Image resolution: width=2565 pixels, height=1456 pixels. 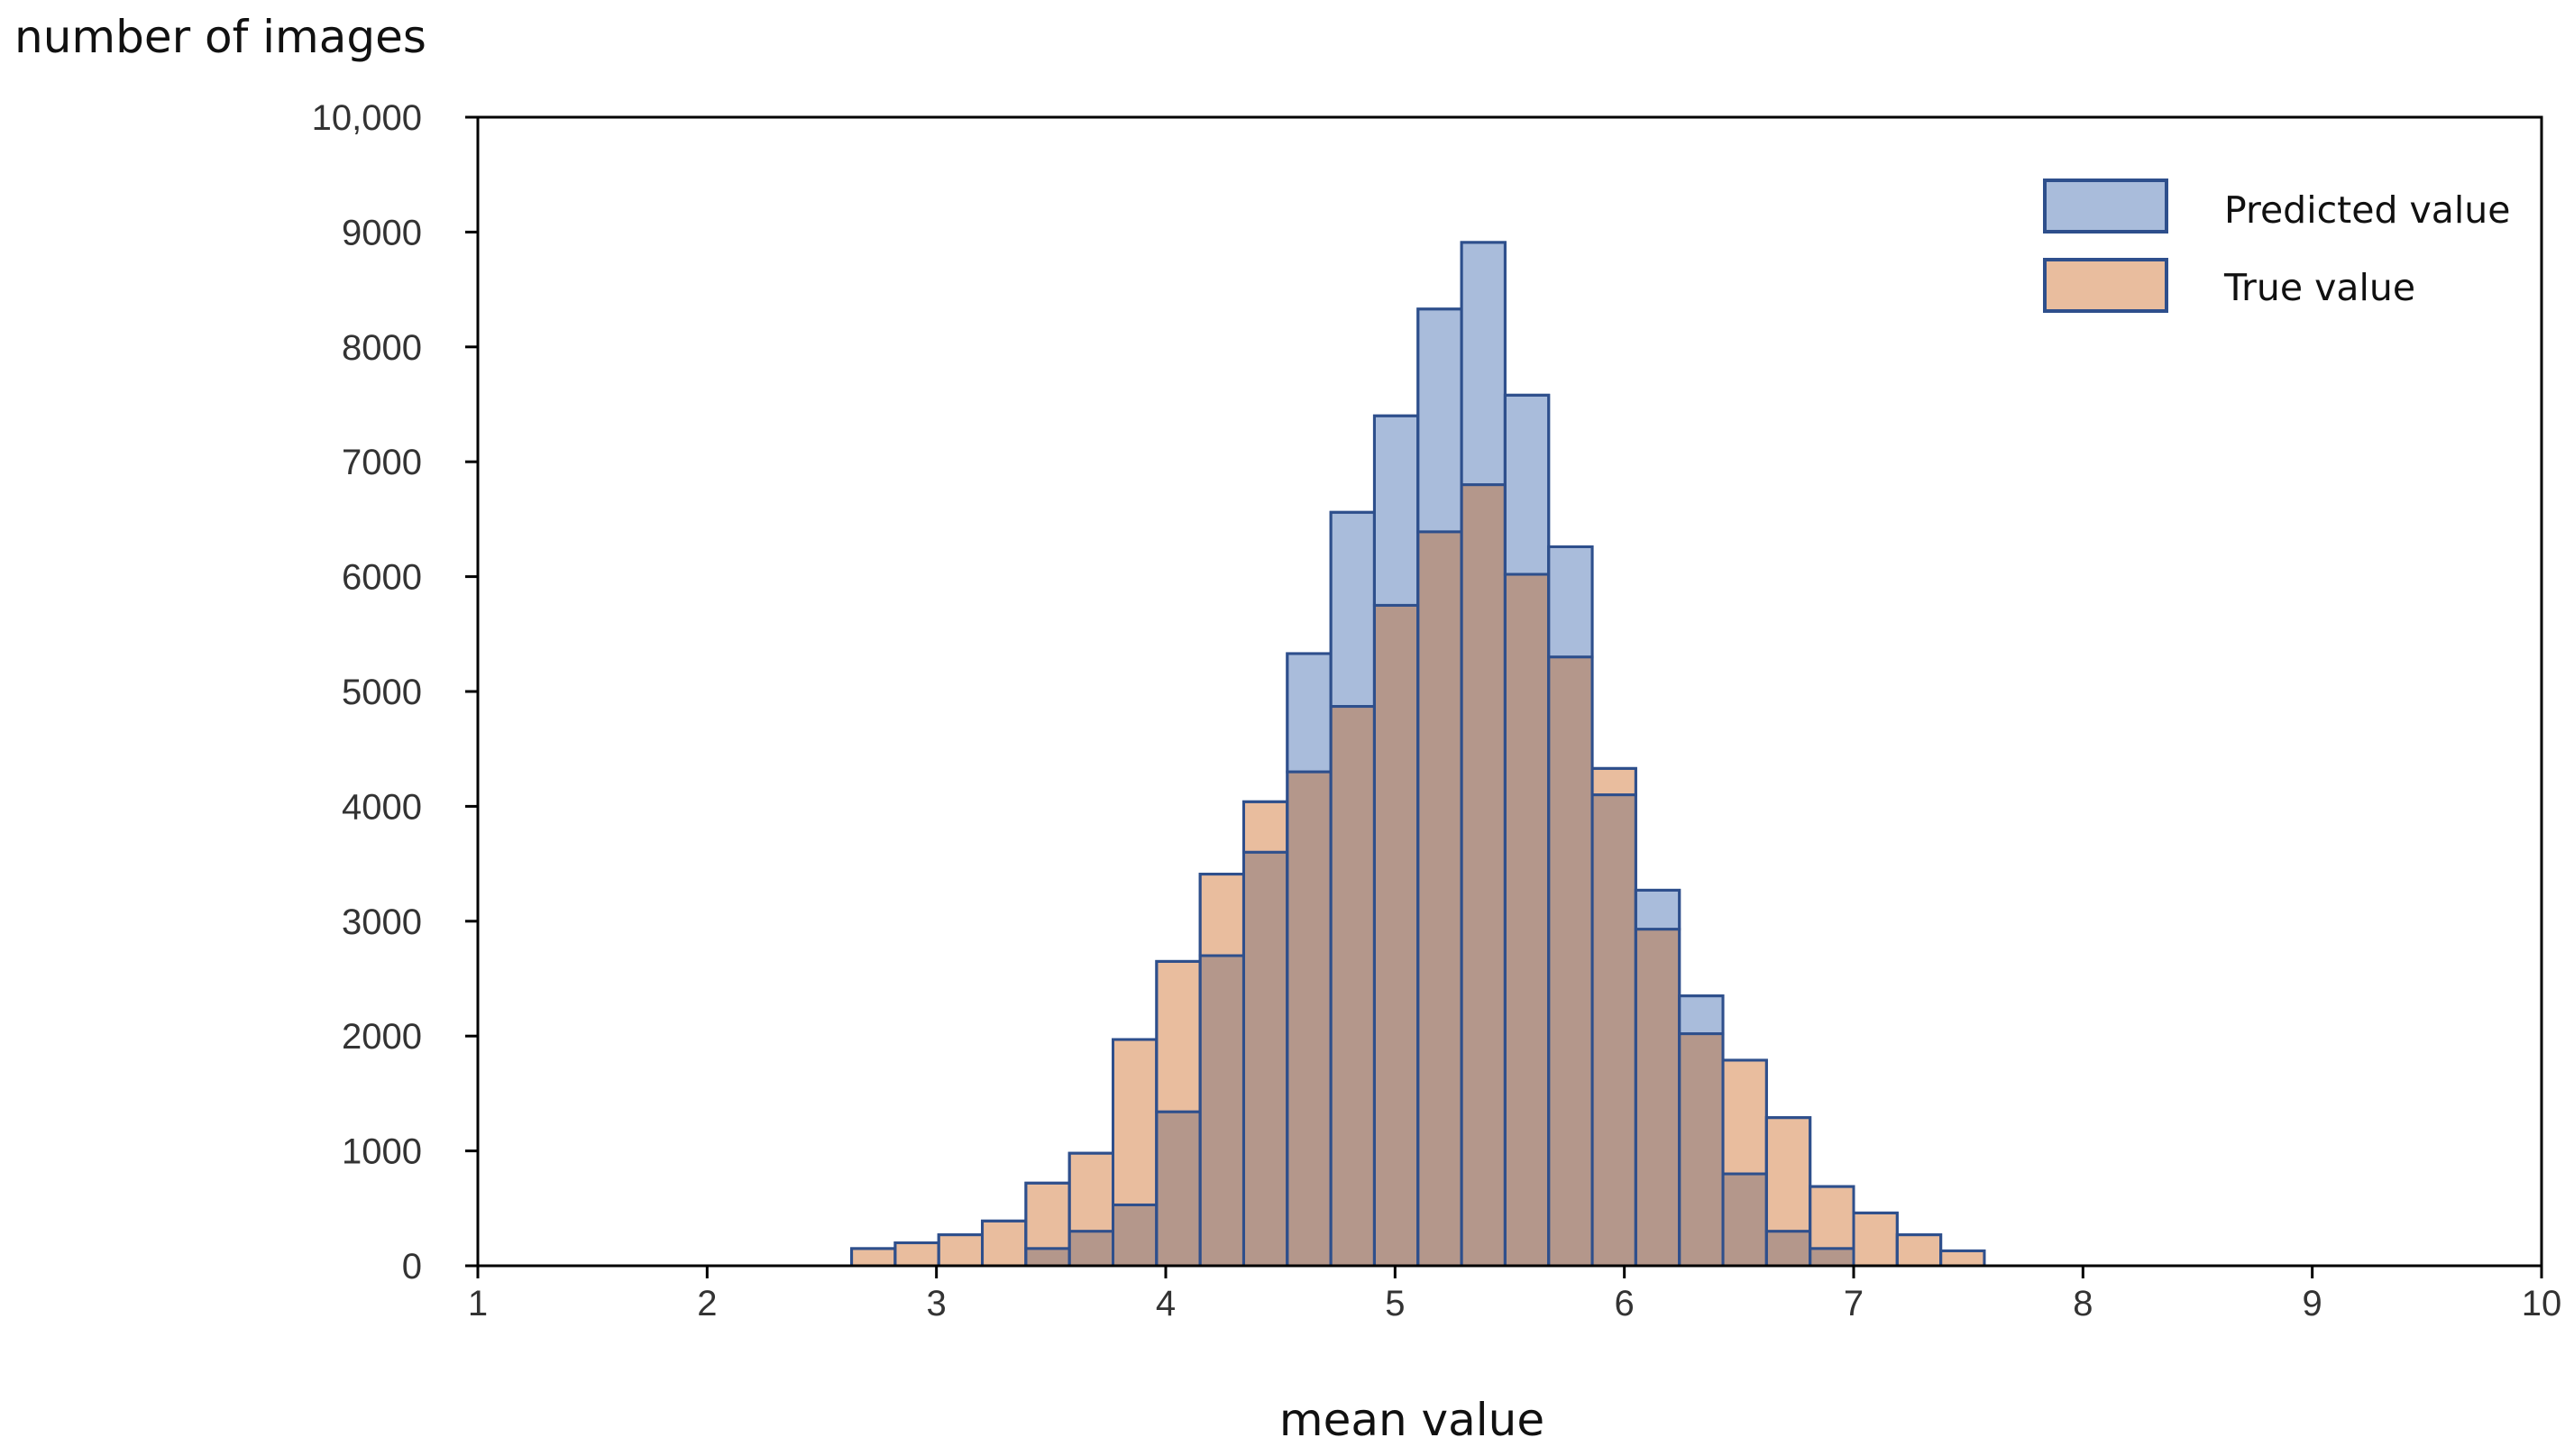 I want to click on y-tick-label: 10,000, so click(x=367, y=118).